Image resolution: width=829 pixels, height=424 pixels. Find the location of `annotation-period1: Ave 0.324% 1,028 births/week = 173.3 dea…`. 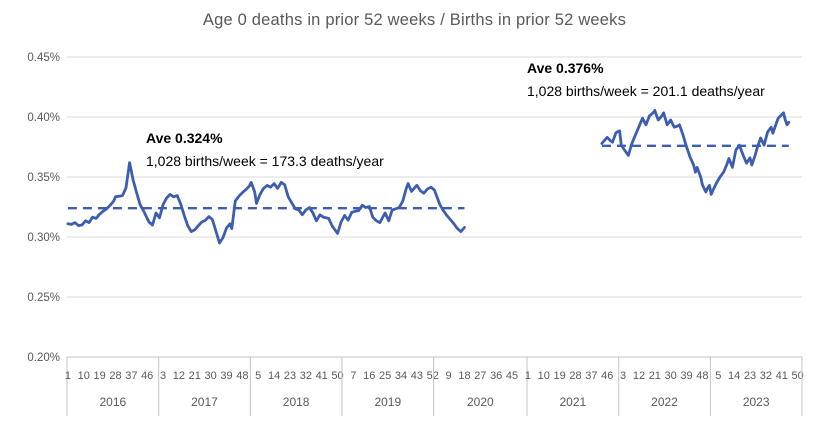

annotation-period1: Ave 0.324% 1,028 births/week = 173.3 dea… is located at coordinates (265, 150).